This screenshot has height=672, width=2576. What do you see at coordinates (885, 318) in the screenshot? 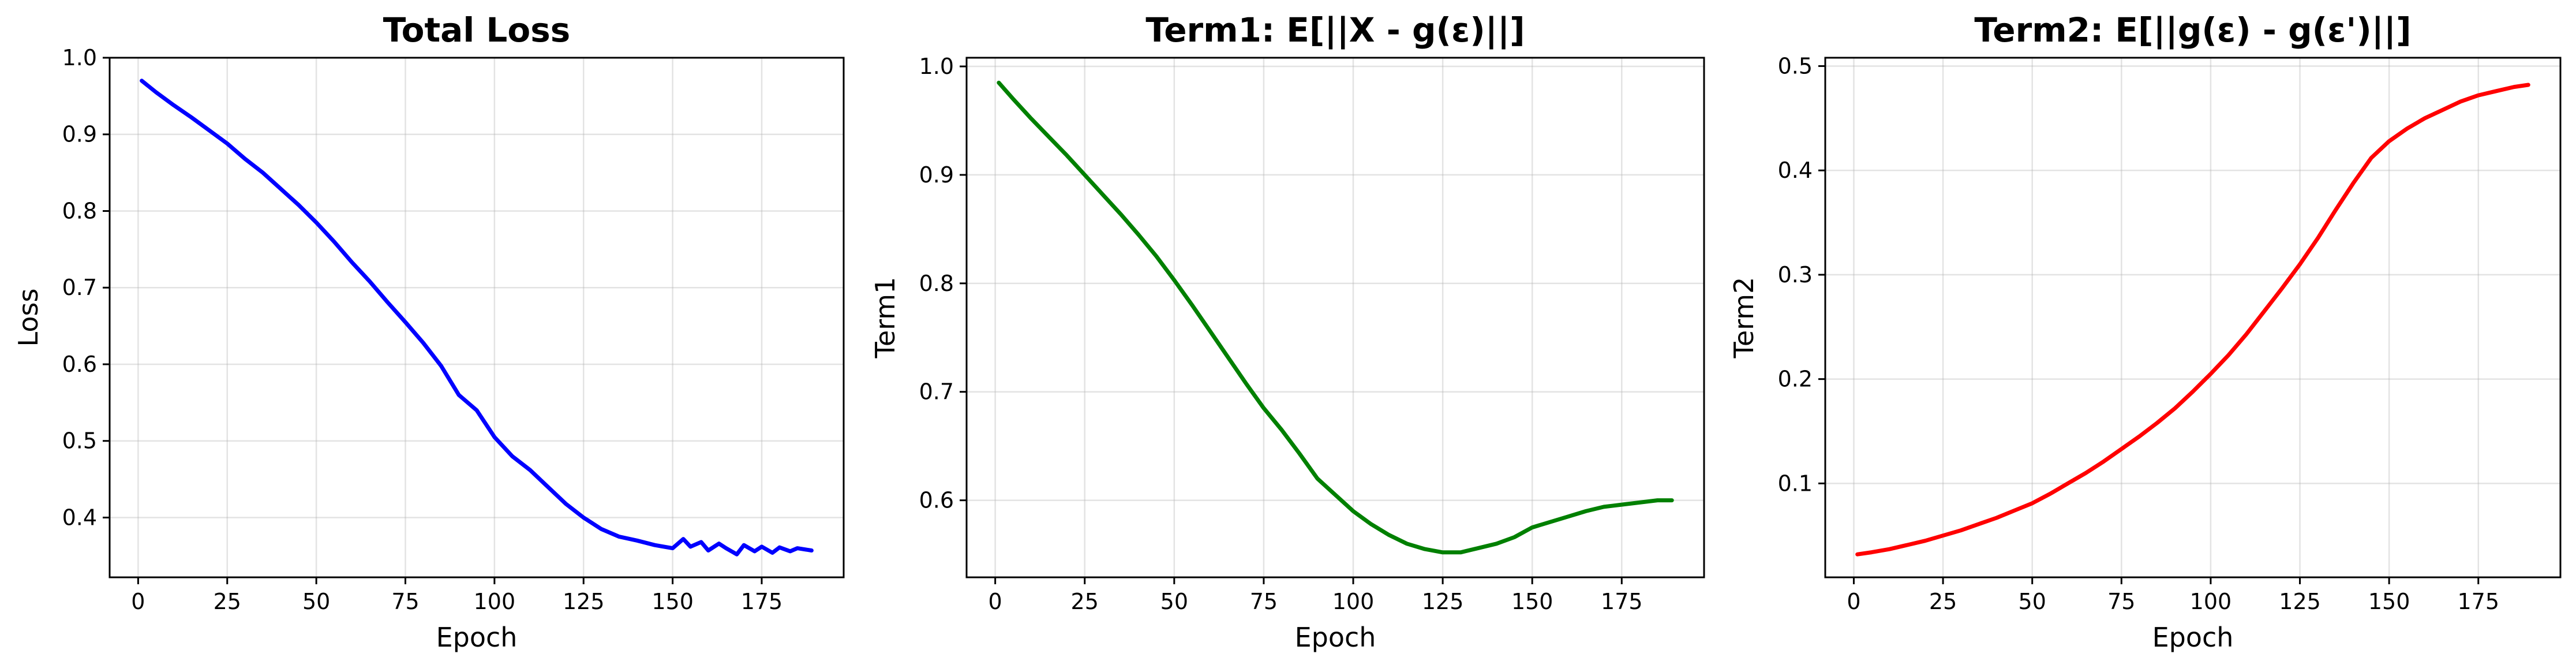
I see `y-axis-label: Term1` at bounding box center [885, 318].